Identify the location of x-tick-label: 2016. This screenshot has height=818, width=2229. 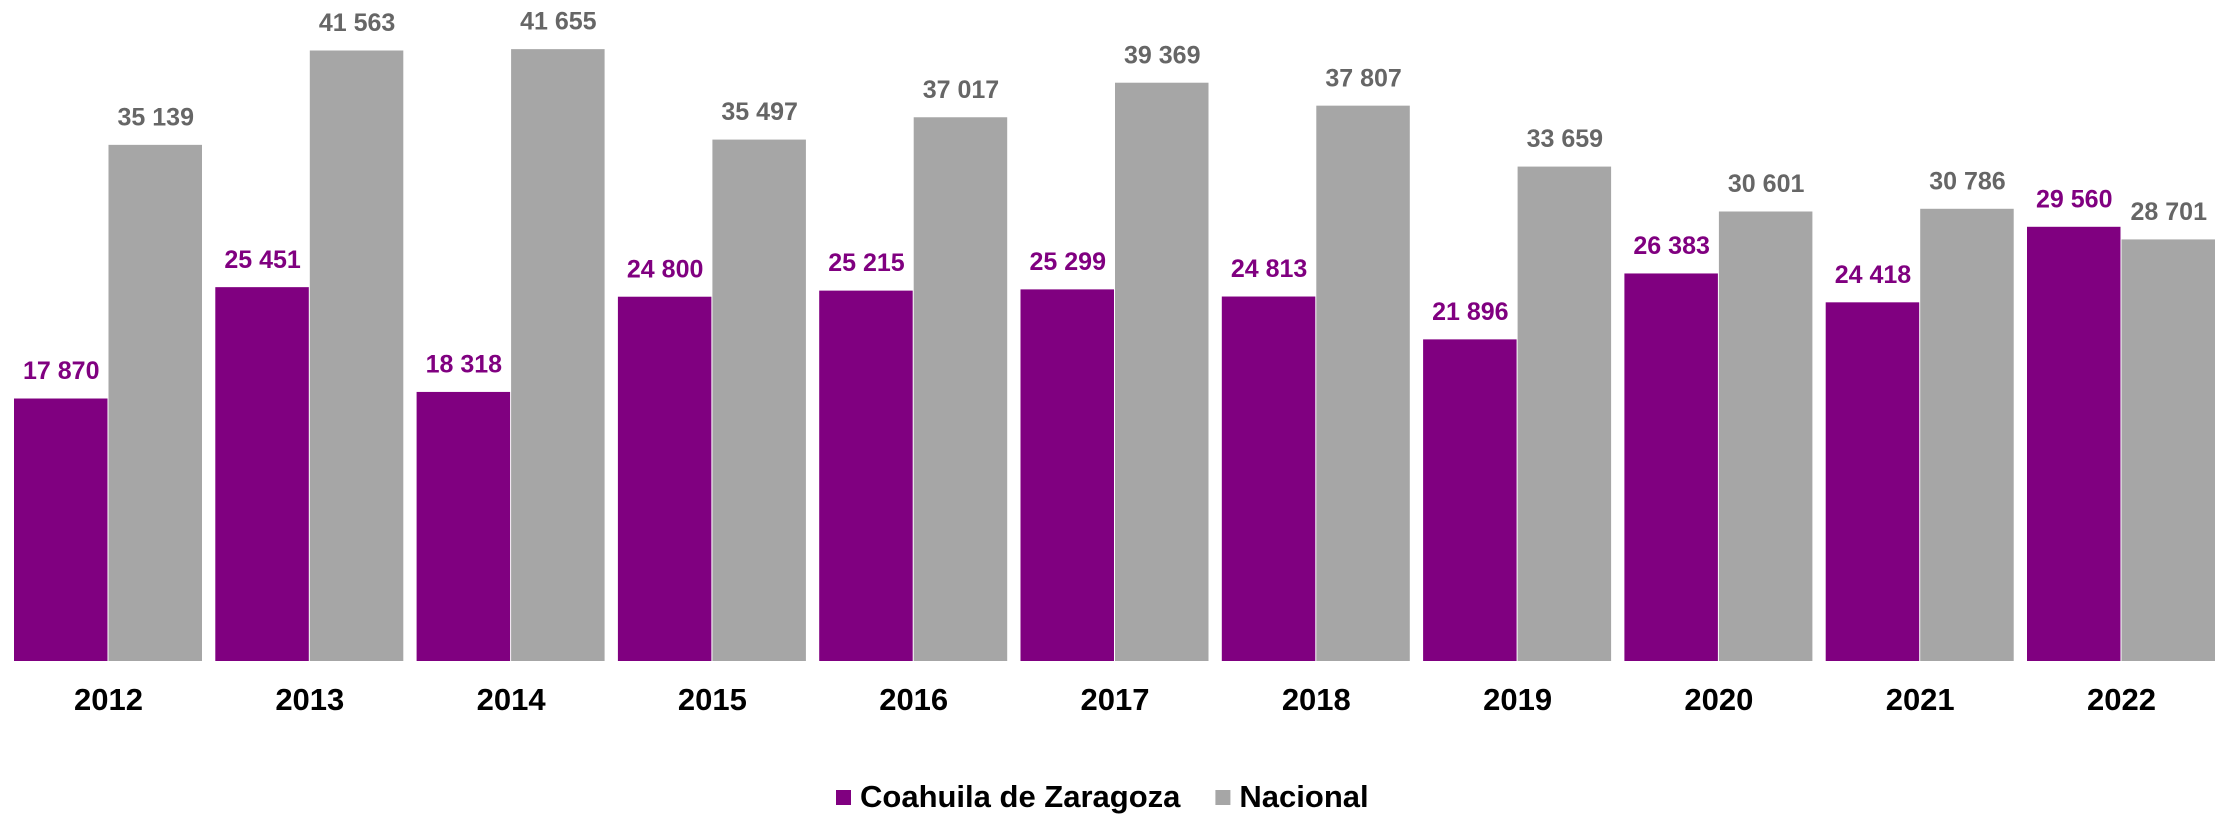
(913, 699).